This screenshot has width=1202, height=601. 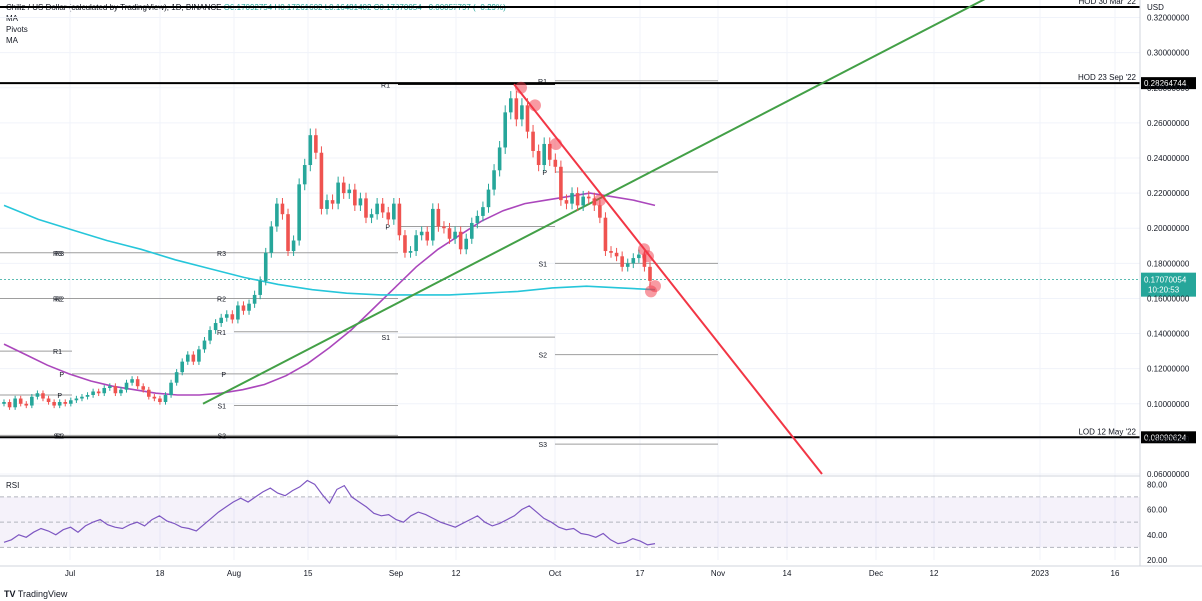 I want to click on touch-markers, so click(x=588, y=189).